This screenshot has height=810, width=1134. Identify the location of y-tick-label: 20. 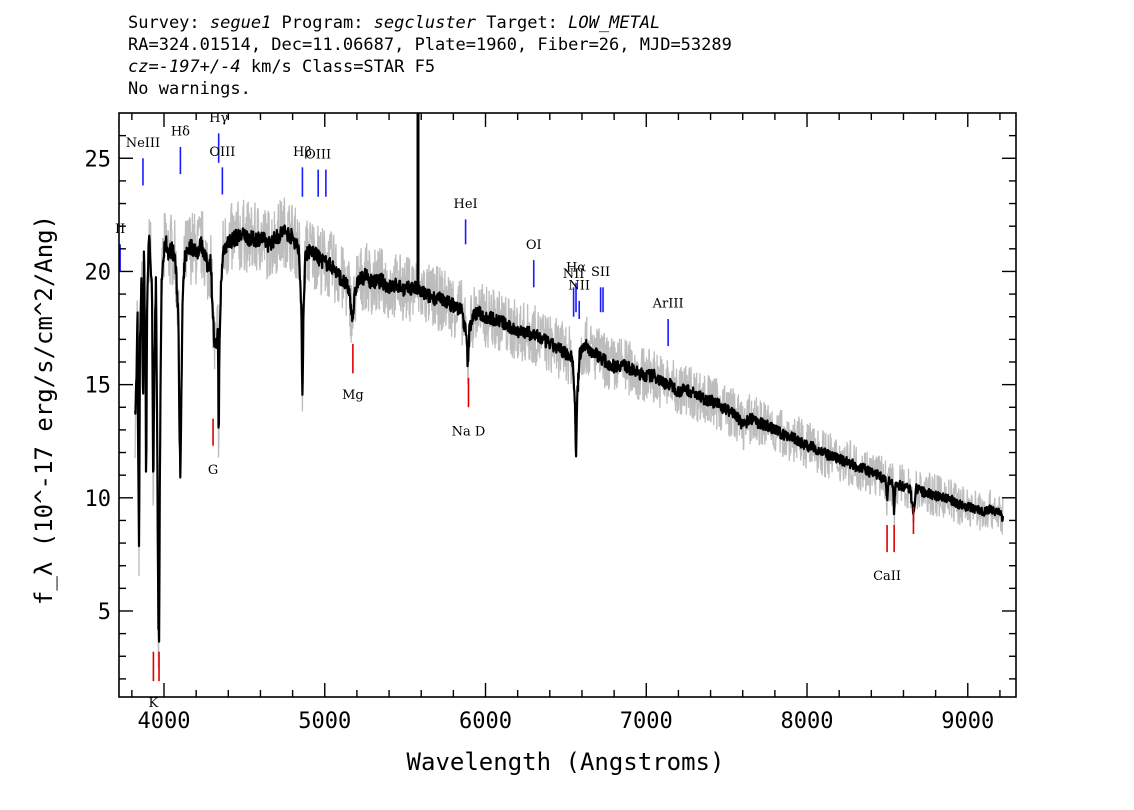
(98, 272).